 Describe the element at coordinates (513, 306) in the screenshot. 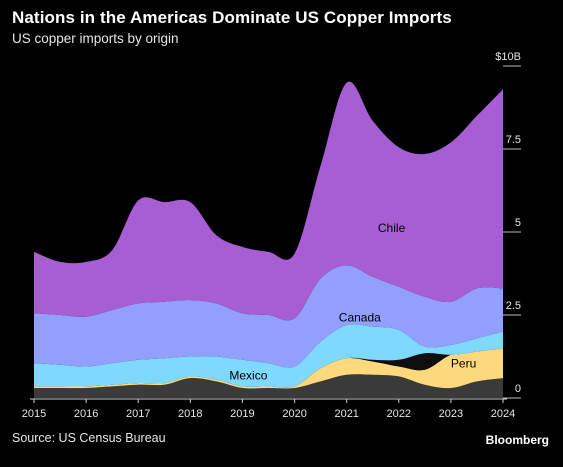

I see `y-tick-label: 2.5` at that location.